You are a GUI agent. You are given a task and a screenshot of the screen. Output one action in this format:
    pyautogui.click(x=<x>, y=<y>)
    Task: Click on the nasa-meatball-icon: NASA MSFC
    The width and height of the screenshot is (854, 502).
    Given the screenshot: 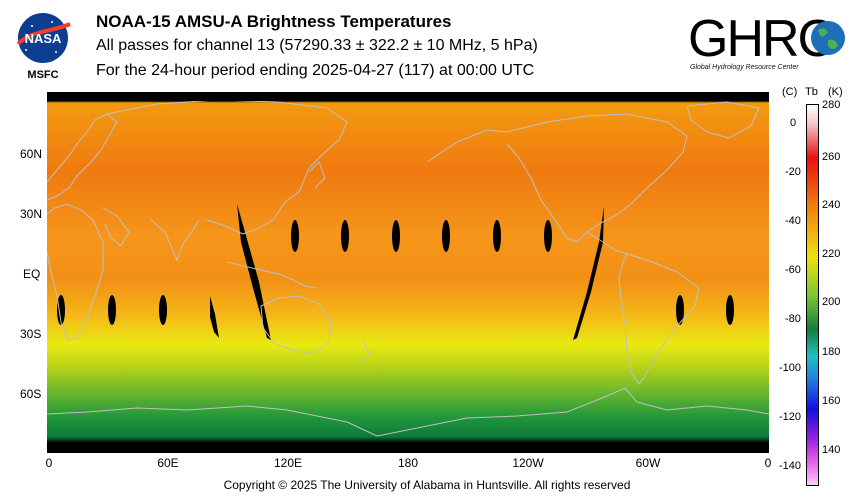 What is the action you would take?
    pyautogui.click(x=43, y=47)
    